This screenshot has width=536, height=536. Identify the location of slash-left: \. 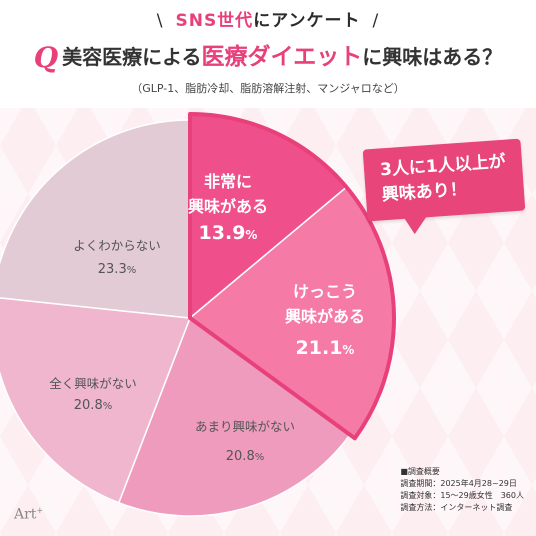
(160, 21).